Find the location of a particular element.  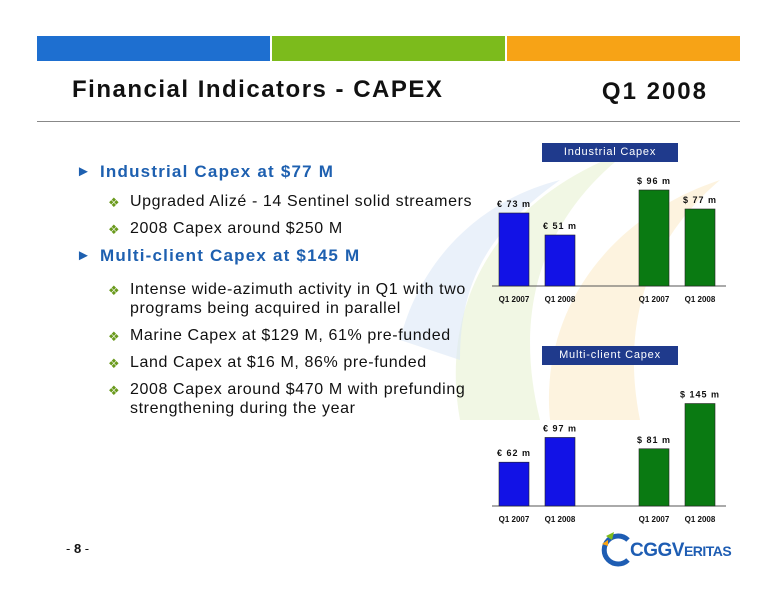

bullet-heading-multiclient: ► Multi-client Capex at $145 M is located at coordinates (218, 255).